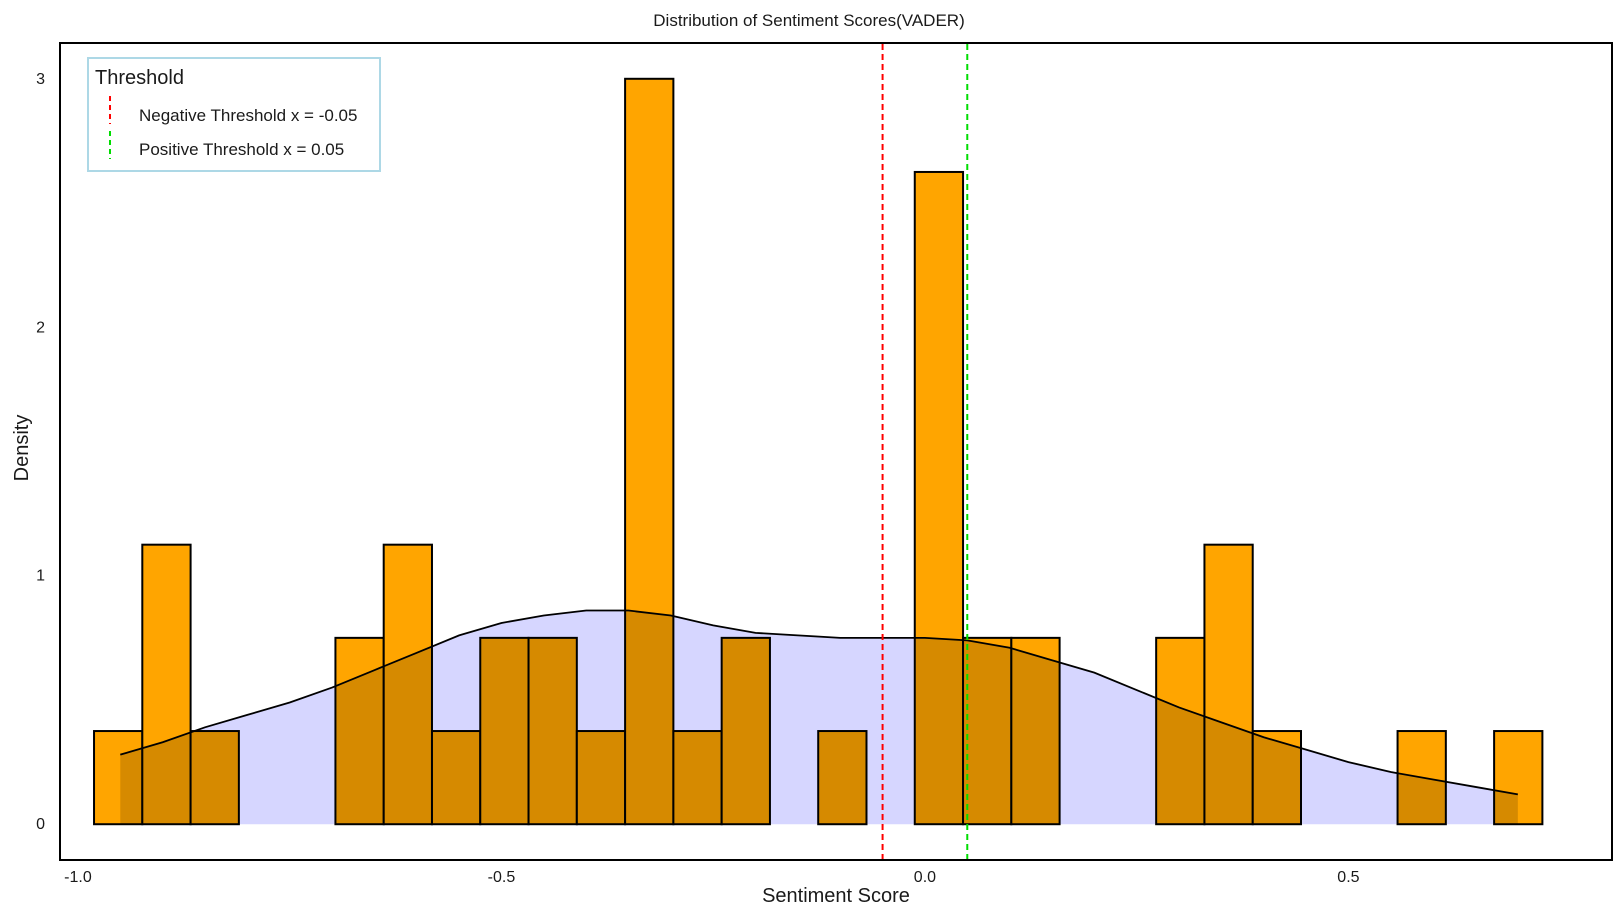 The height and width of the screenshot is (915, 1618). Describe the element at coordinates (502, 877) in the screenshot. I see `x-tick-label: -0.5` at that location.